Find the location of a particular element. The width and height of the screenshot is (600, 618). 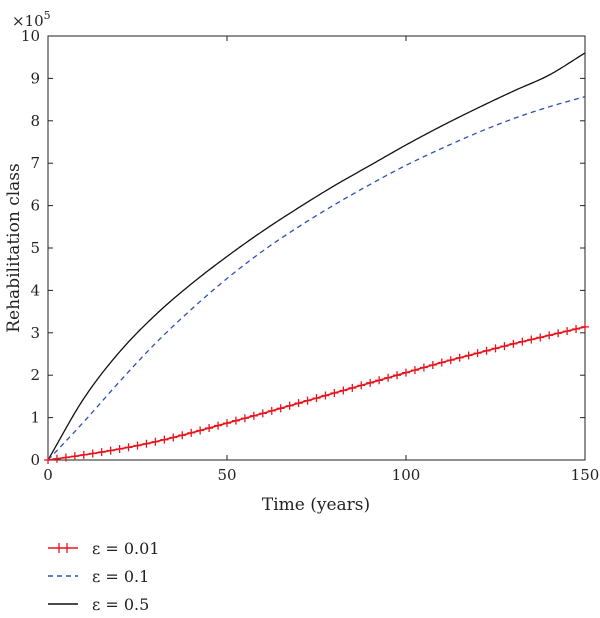

y-tick-label: 6 is located at coordinates (35, 206).